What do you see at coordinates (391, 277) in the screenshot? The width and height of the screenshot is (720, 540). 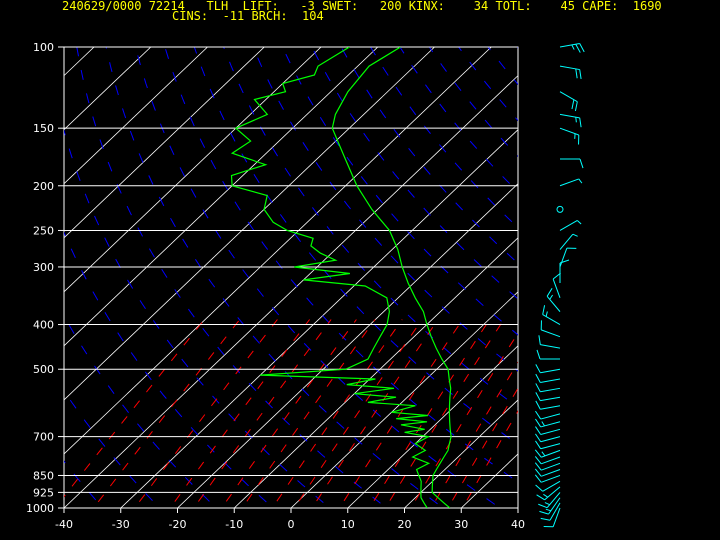 I see `temperature-profile` at bounding box center [391, 277].